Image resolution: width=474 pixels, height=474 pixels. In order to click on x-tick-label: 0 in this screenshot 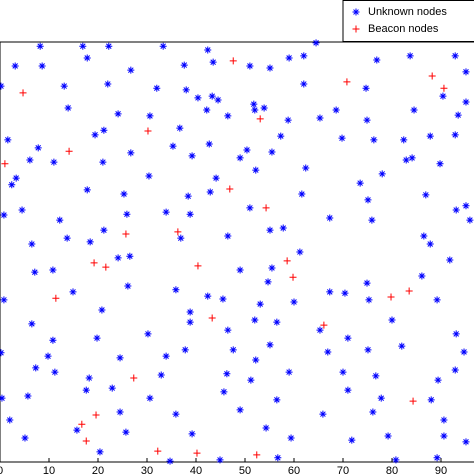, I will do `click(1, 469)`.